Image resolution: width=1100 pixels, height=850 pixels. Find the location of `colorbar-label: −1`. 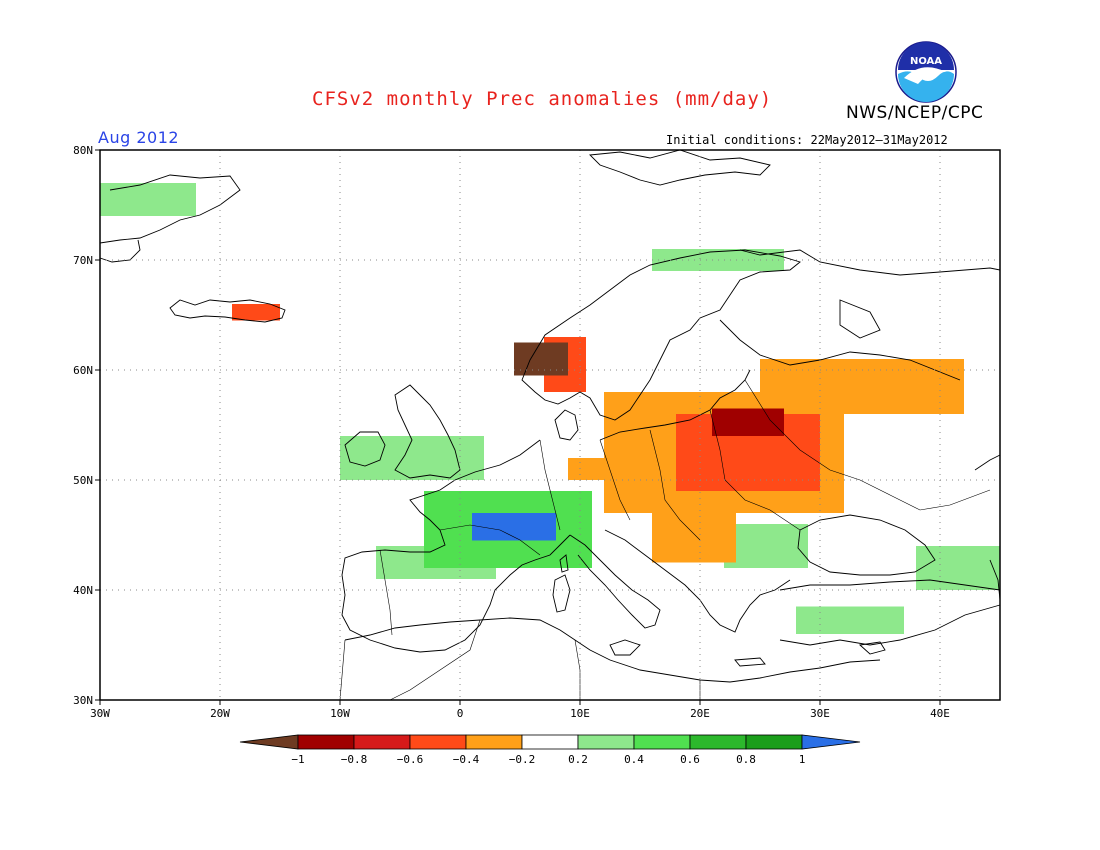

colorbar-label: −1 is located at coordinates (297, 759).